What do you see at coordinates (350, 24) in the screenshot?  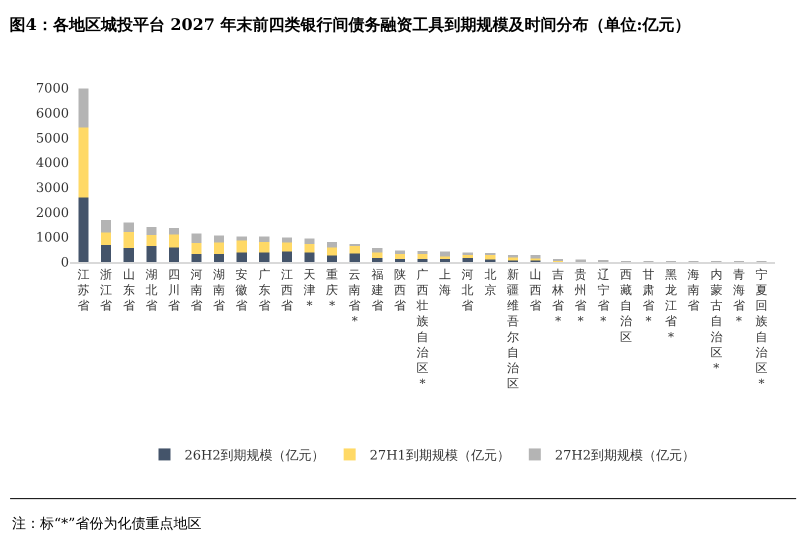 I see `chart-title: 图4：各地区城投平台 2027 年末前四类银行间债务融资工具到期规模及时间分布（单位:亿元）` at bounding box center [350, 24].